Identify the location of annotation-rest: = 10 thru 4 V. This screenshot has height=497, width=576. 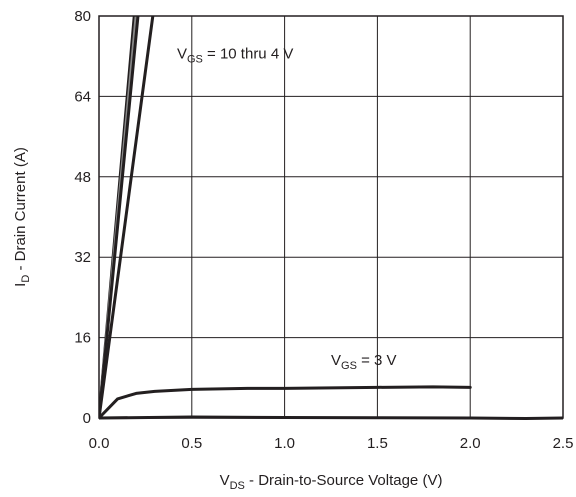
(248, 54).